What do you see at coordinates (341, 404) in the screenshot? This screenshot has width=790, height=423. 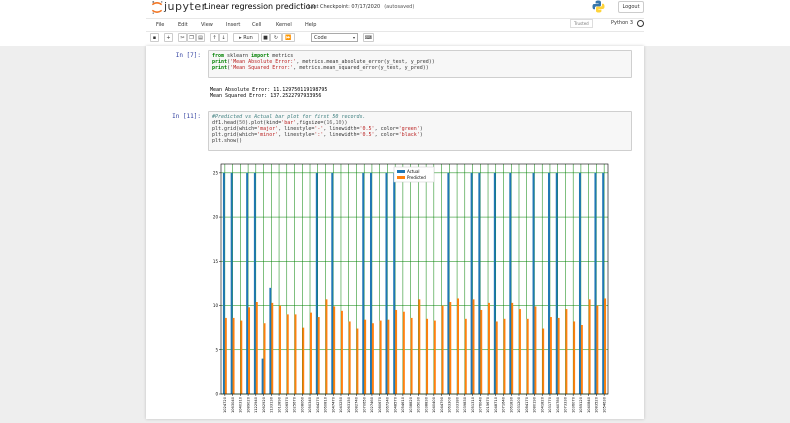 I see `x-tick-label: 1043250` at bounding box center [341, 404].